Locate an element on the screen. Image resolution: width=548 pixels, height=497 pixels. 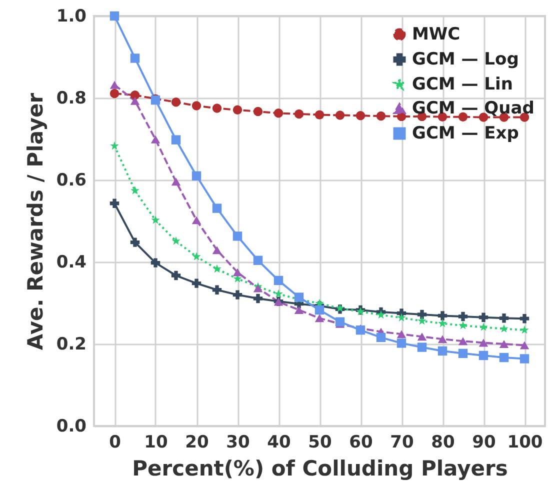
y-axis-title: Ave. Rewards / Player is located at coordinates (35, 221).